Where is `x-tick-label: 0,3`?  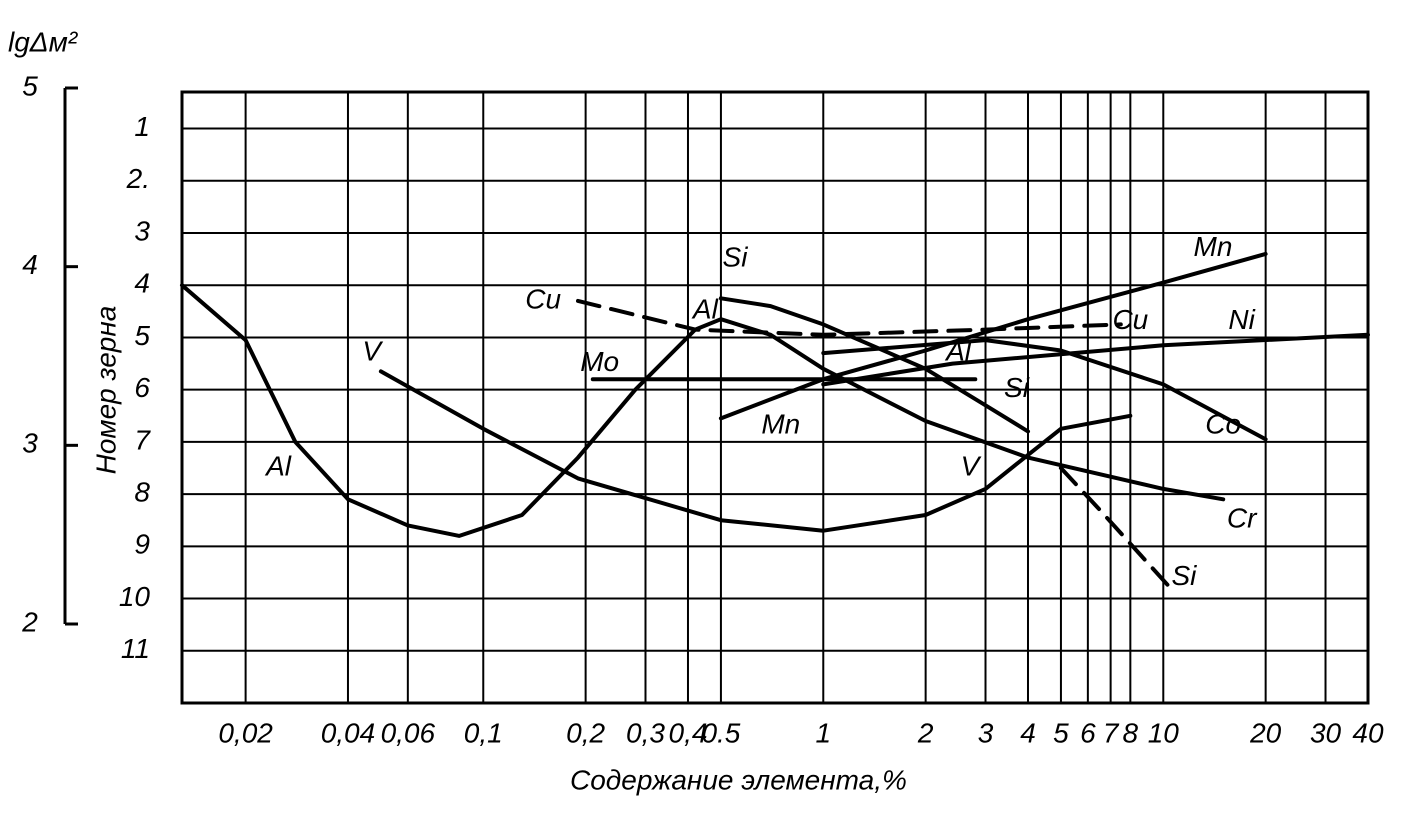 x-tick-label: 0,3 is located at coordinates (645, 732).